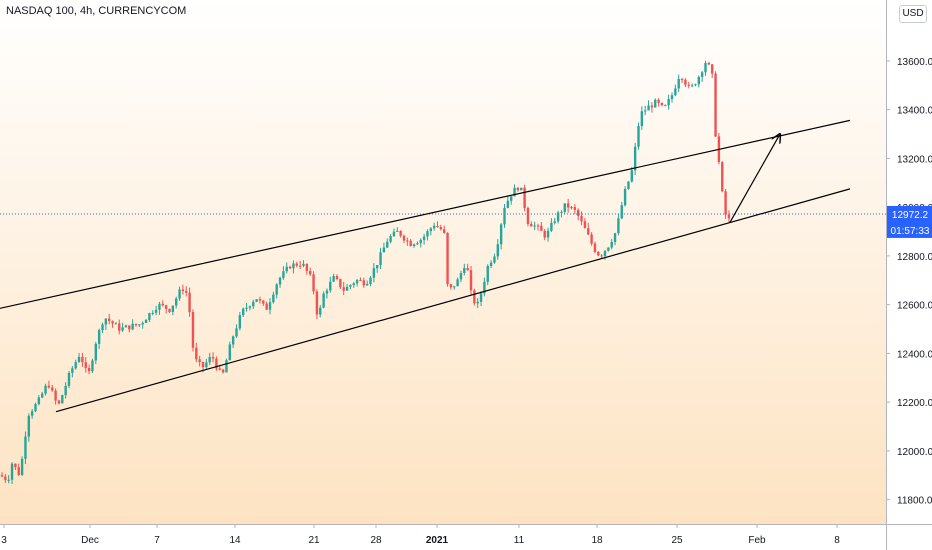 This screenshot has height=550, width=932. I want to click on time-tick-label: 21, so click(314, 540).